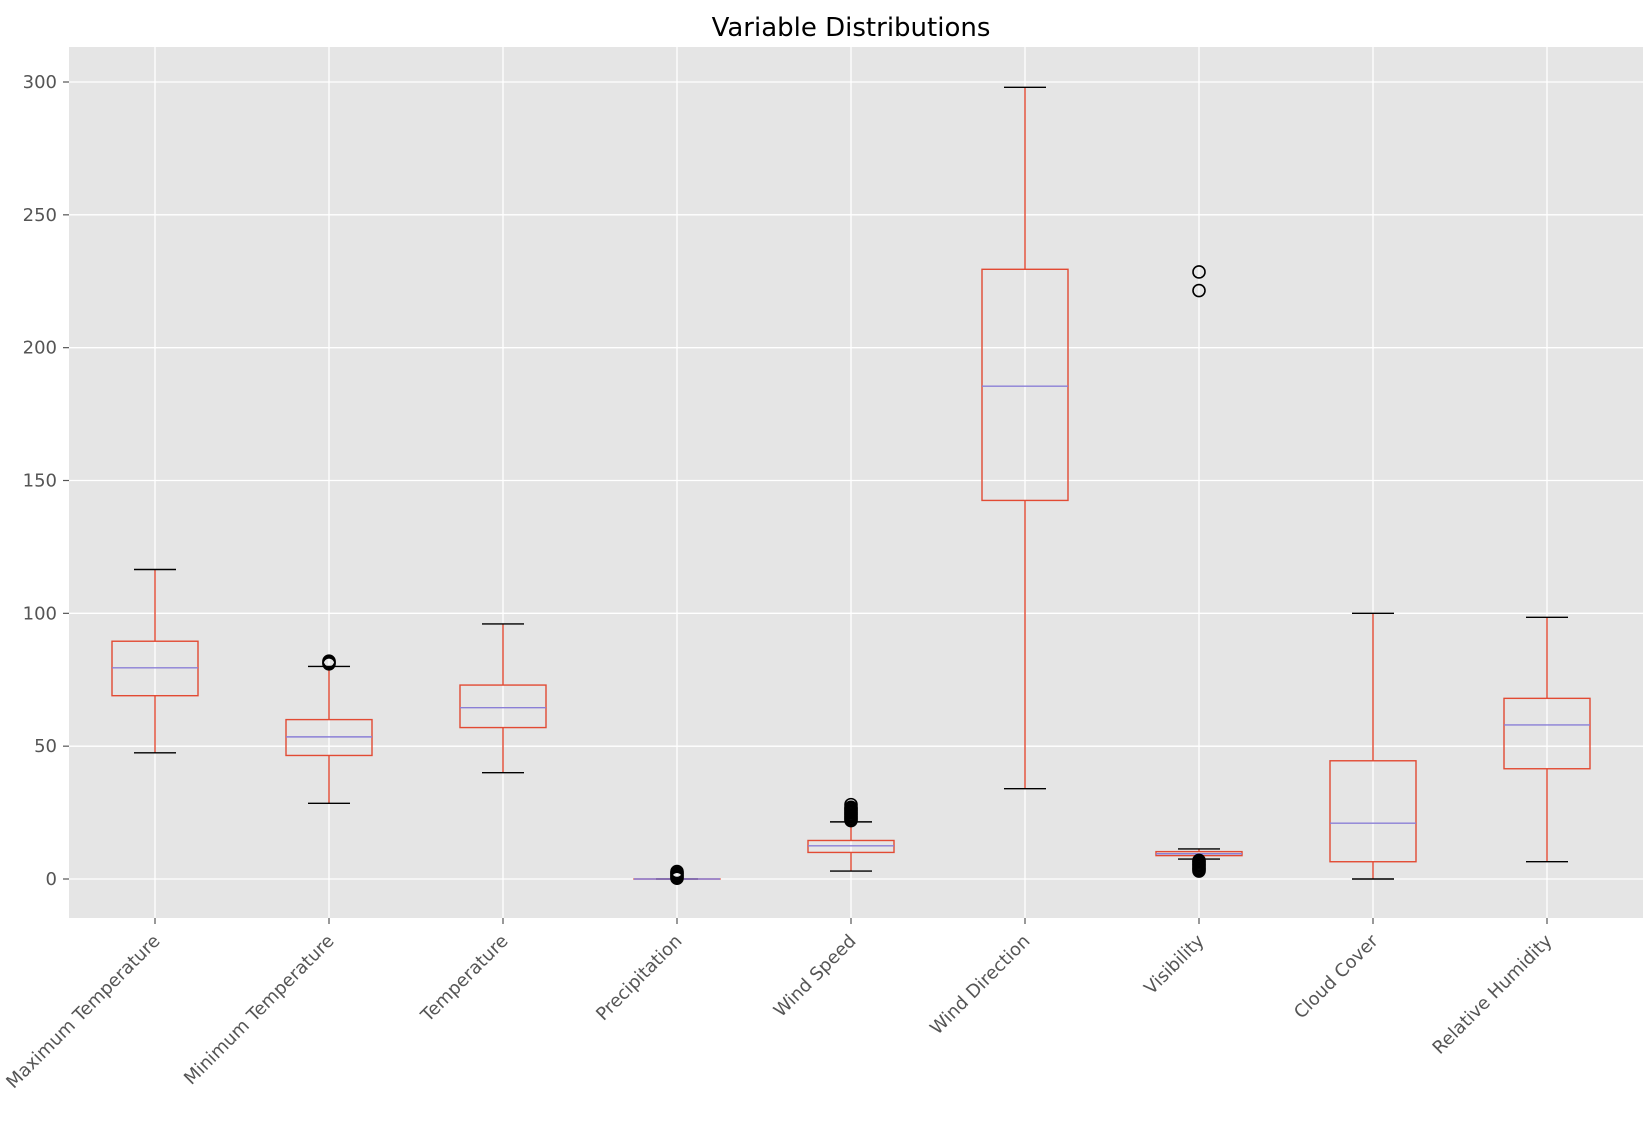 The width and height of the screenshot is (1643, 1124). What do you see at coordinates (980, 985) in the screenshot?
I see `x-tick-label: Wind Direction` at bounding box center [980, 985].